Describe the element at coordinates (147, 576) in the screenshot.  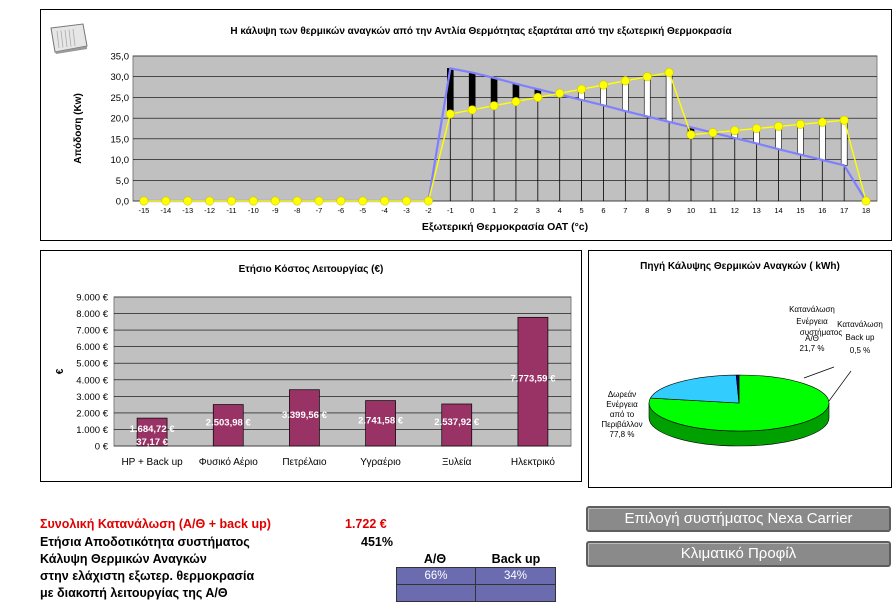
I see `coverage-label-line2: στην ελάχιστη εξωτερ. θερμοκρασία` at that location.